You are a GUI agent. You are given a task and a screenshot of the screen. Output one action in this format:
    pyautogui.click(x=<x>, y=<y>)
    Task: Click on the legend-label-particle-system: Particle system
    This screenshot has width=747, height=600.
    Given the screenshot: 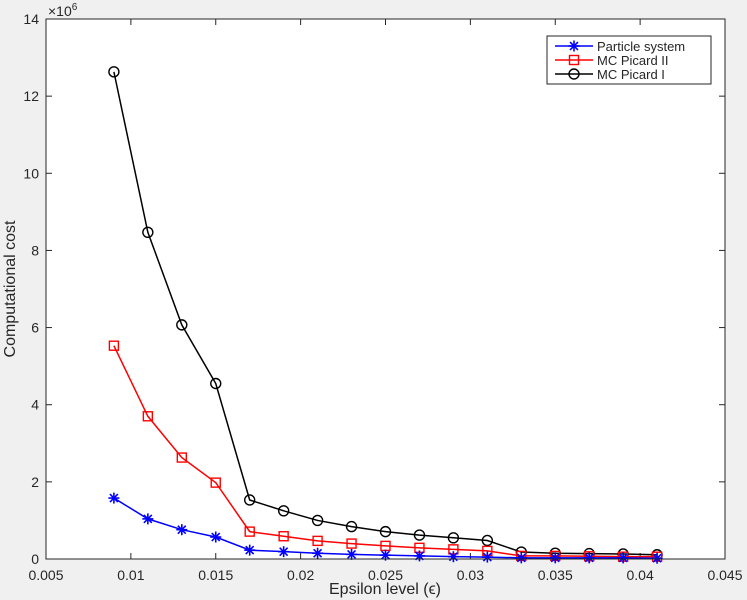 What is the action you would take?
    pyautogui.click(x=641, y=46)
    